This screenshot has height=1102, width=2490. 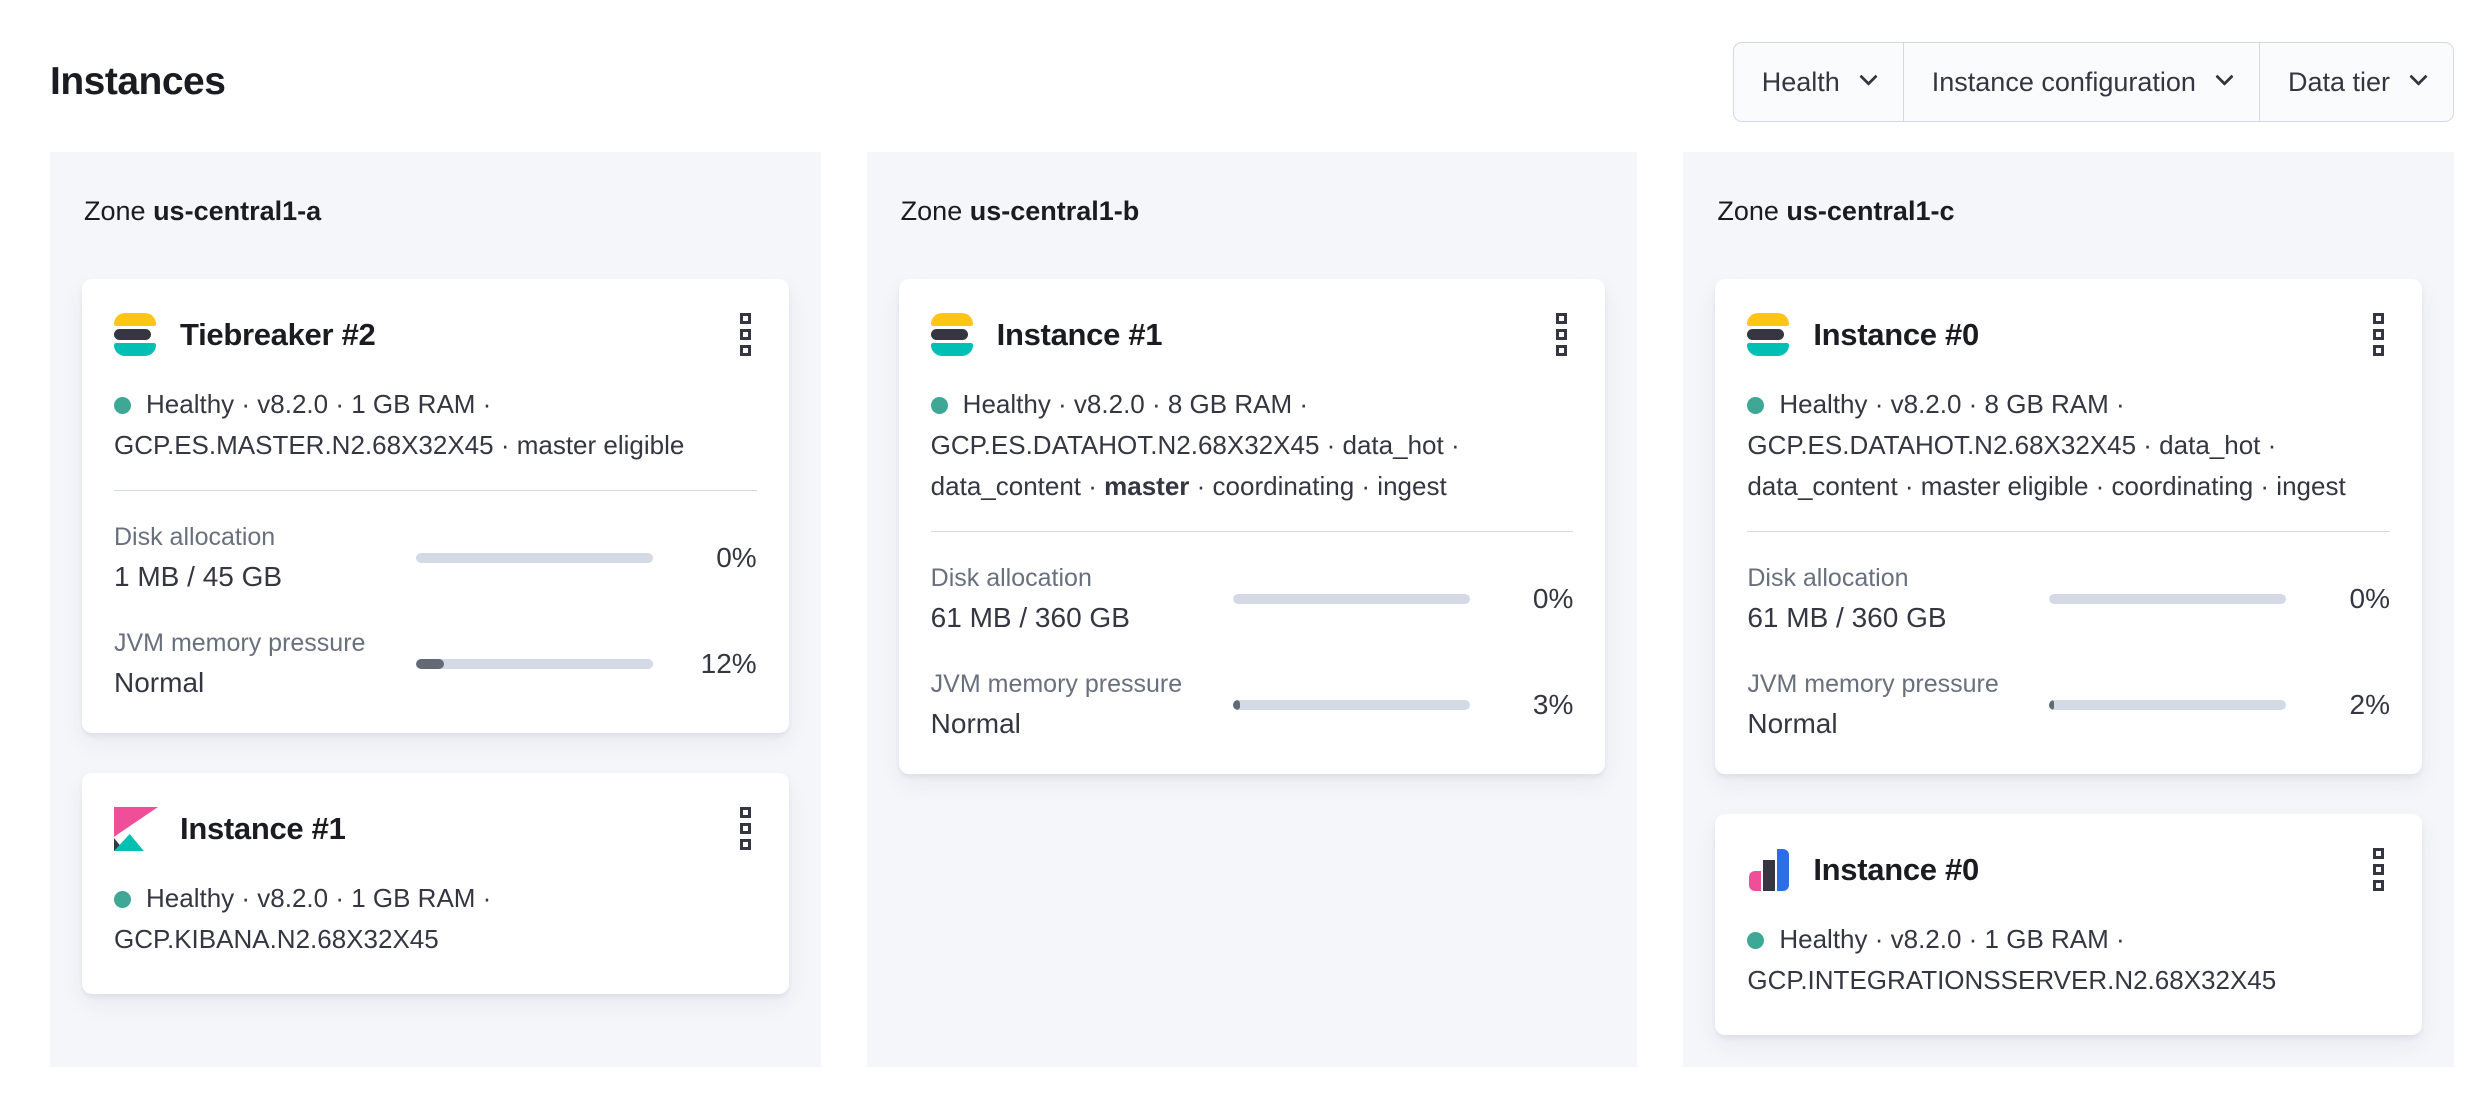 I want to click on zone-heading: Zone us-central1-c, so click(x=2069, y=211).